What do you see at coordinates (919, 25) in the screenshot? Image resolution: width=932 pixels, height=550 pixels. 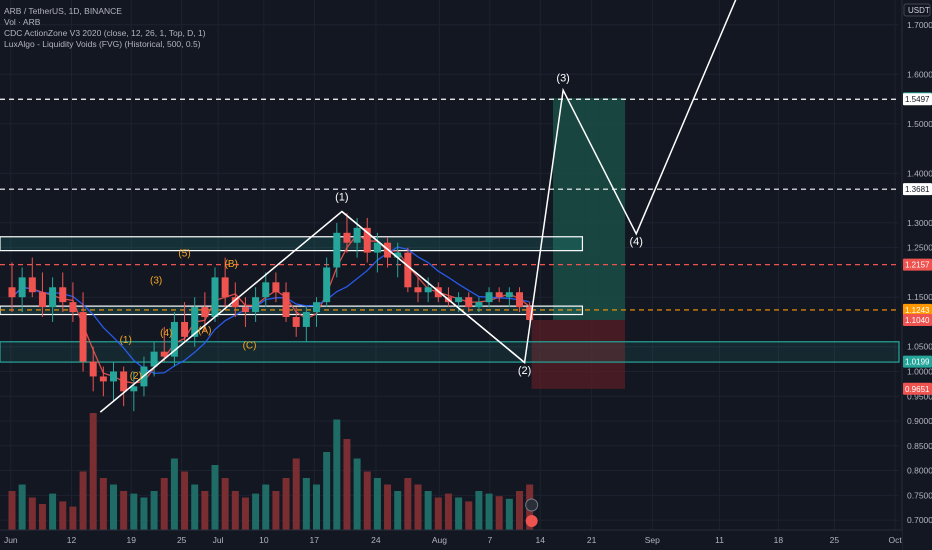 I see `price-tick-label: 1.7000` at bounding box center [919, 25].